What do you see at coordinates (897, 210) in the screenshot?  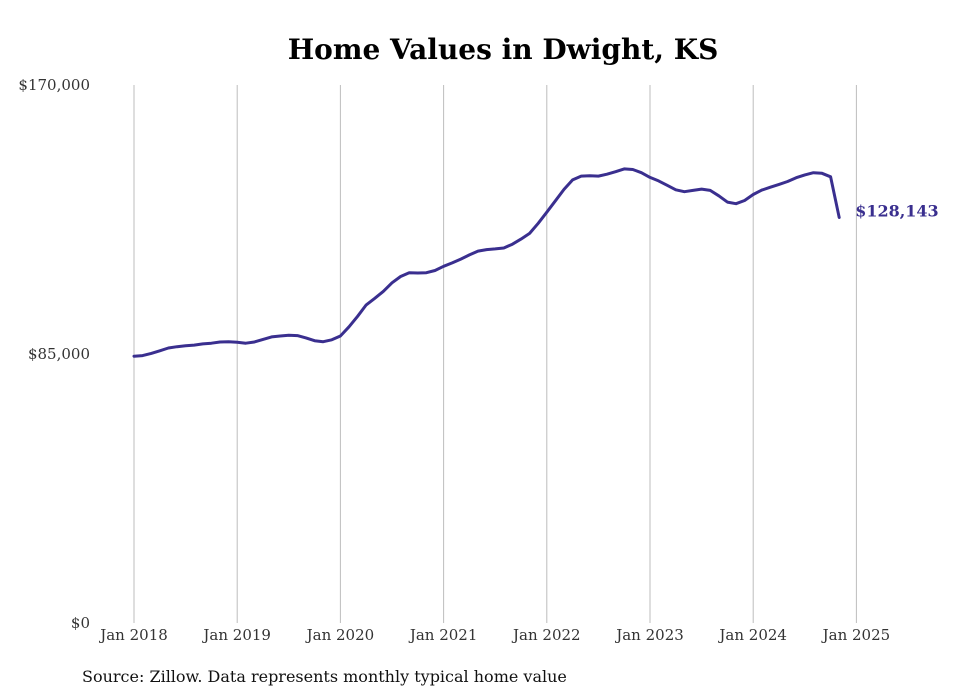 I see `end-value-label: $128,143` at bounding box center [897, 210].